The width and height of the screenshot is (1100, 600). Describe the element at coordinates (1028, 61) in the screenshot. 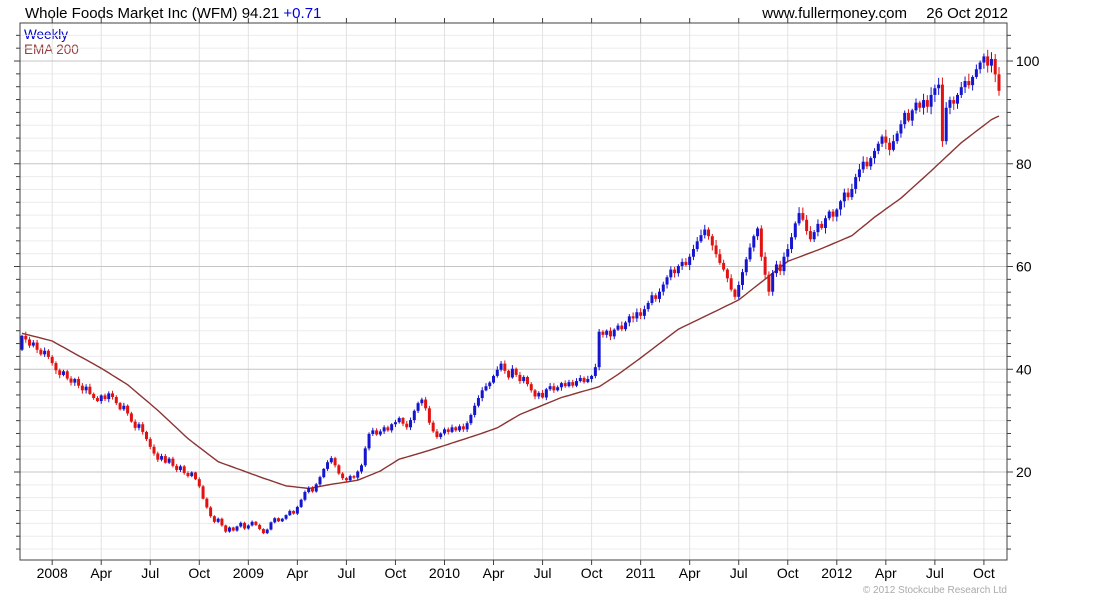

I see `y-tick-label: 100` at that location.